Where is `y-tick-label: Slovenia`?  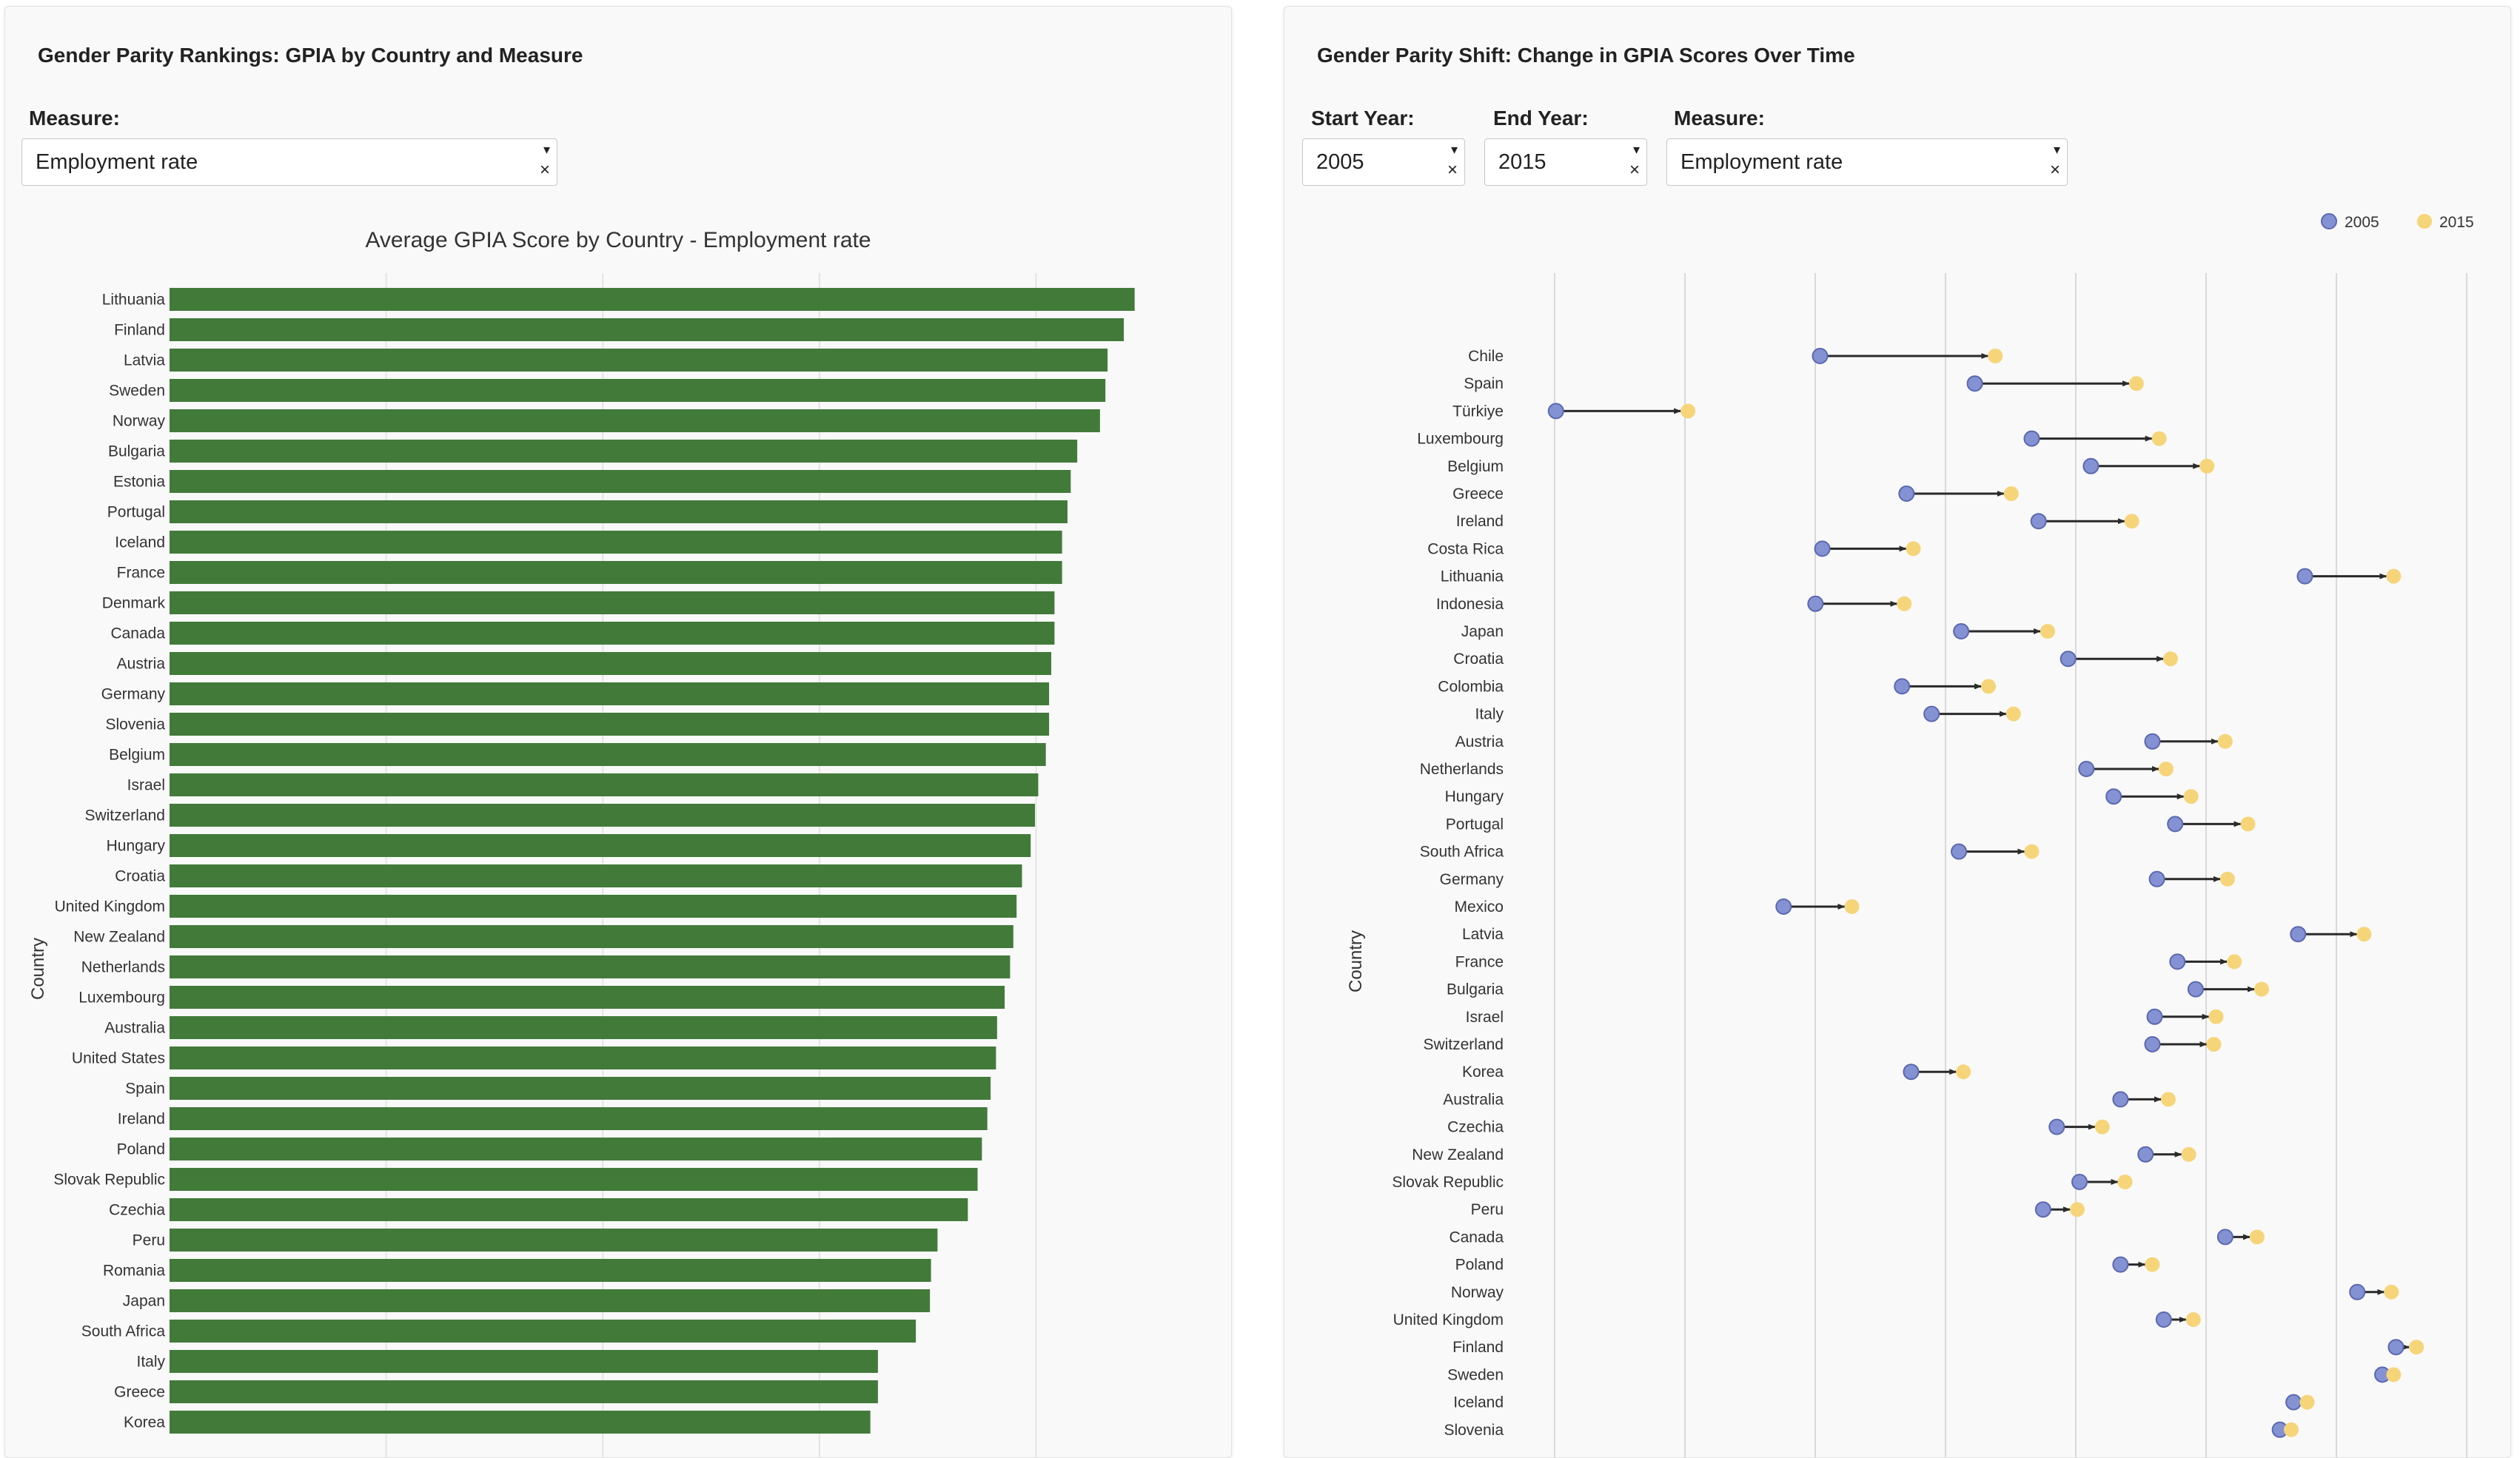
y-tick-label: Slovenia is located at coordinates (135, 724).